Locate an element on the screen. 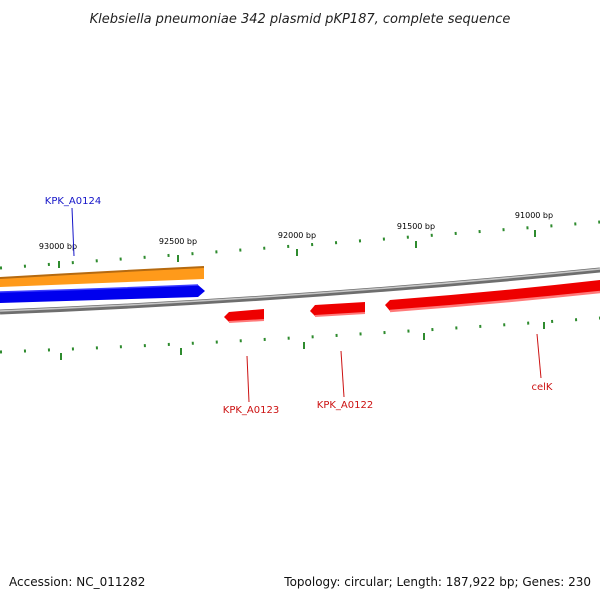  inner-tick-dots is located at coordinates (300, 335).